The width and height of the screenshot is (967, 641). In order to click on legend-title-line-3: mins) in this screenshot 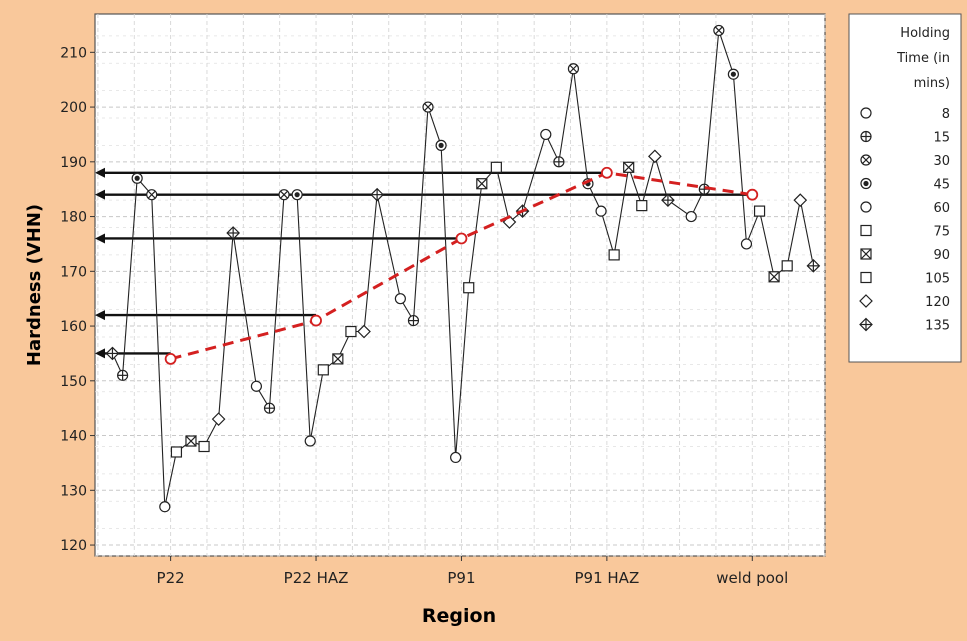, I will do `click(932, 83)`.